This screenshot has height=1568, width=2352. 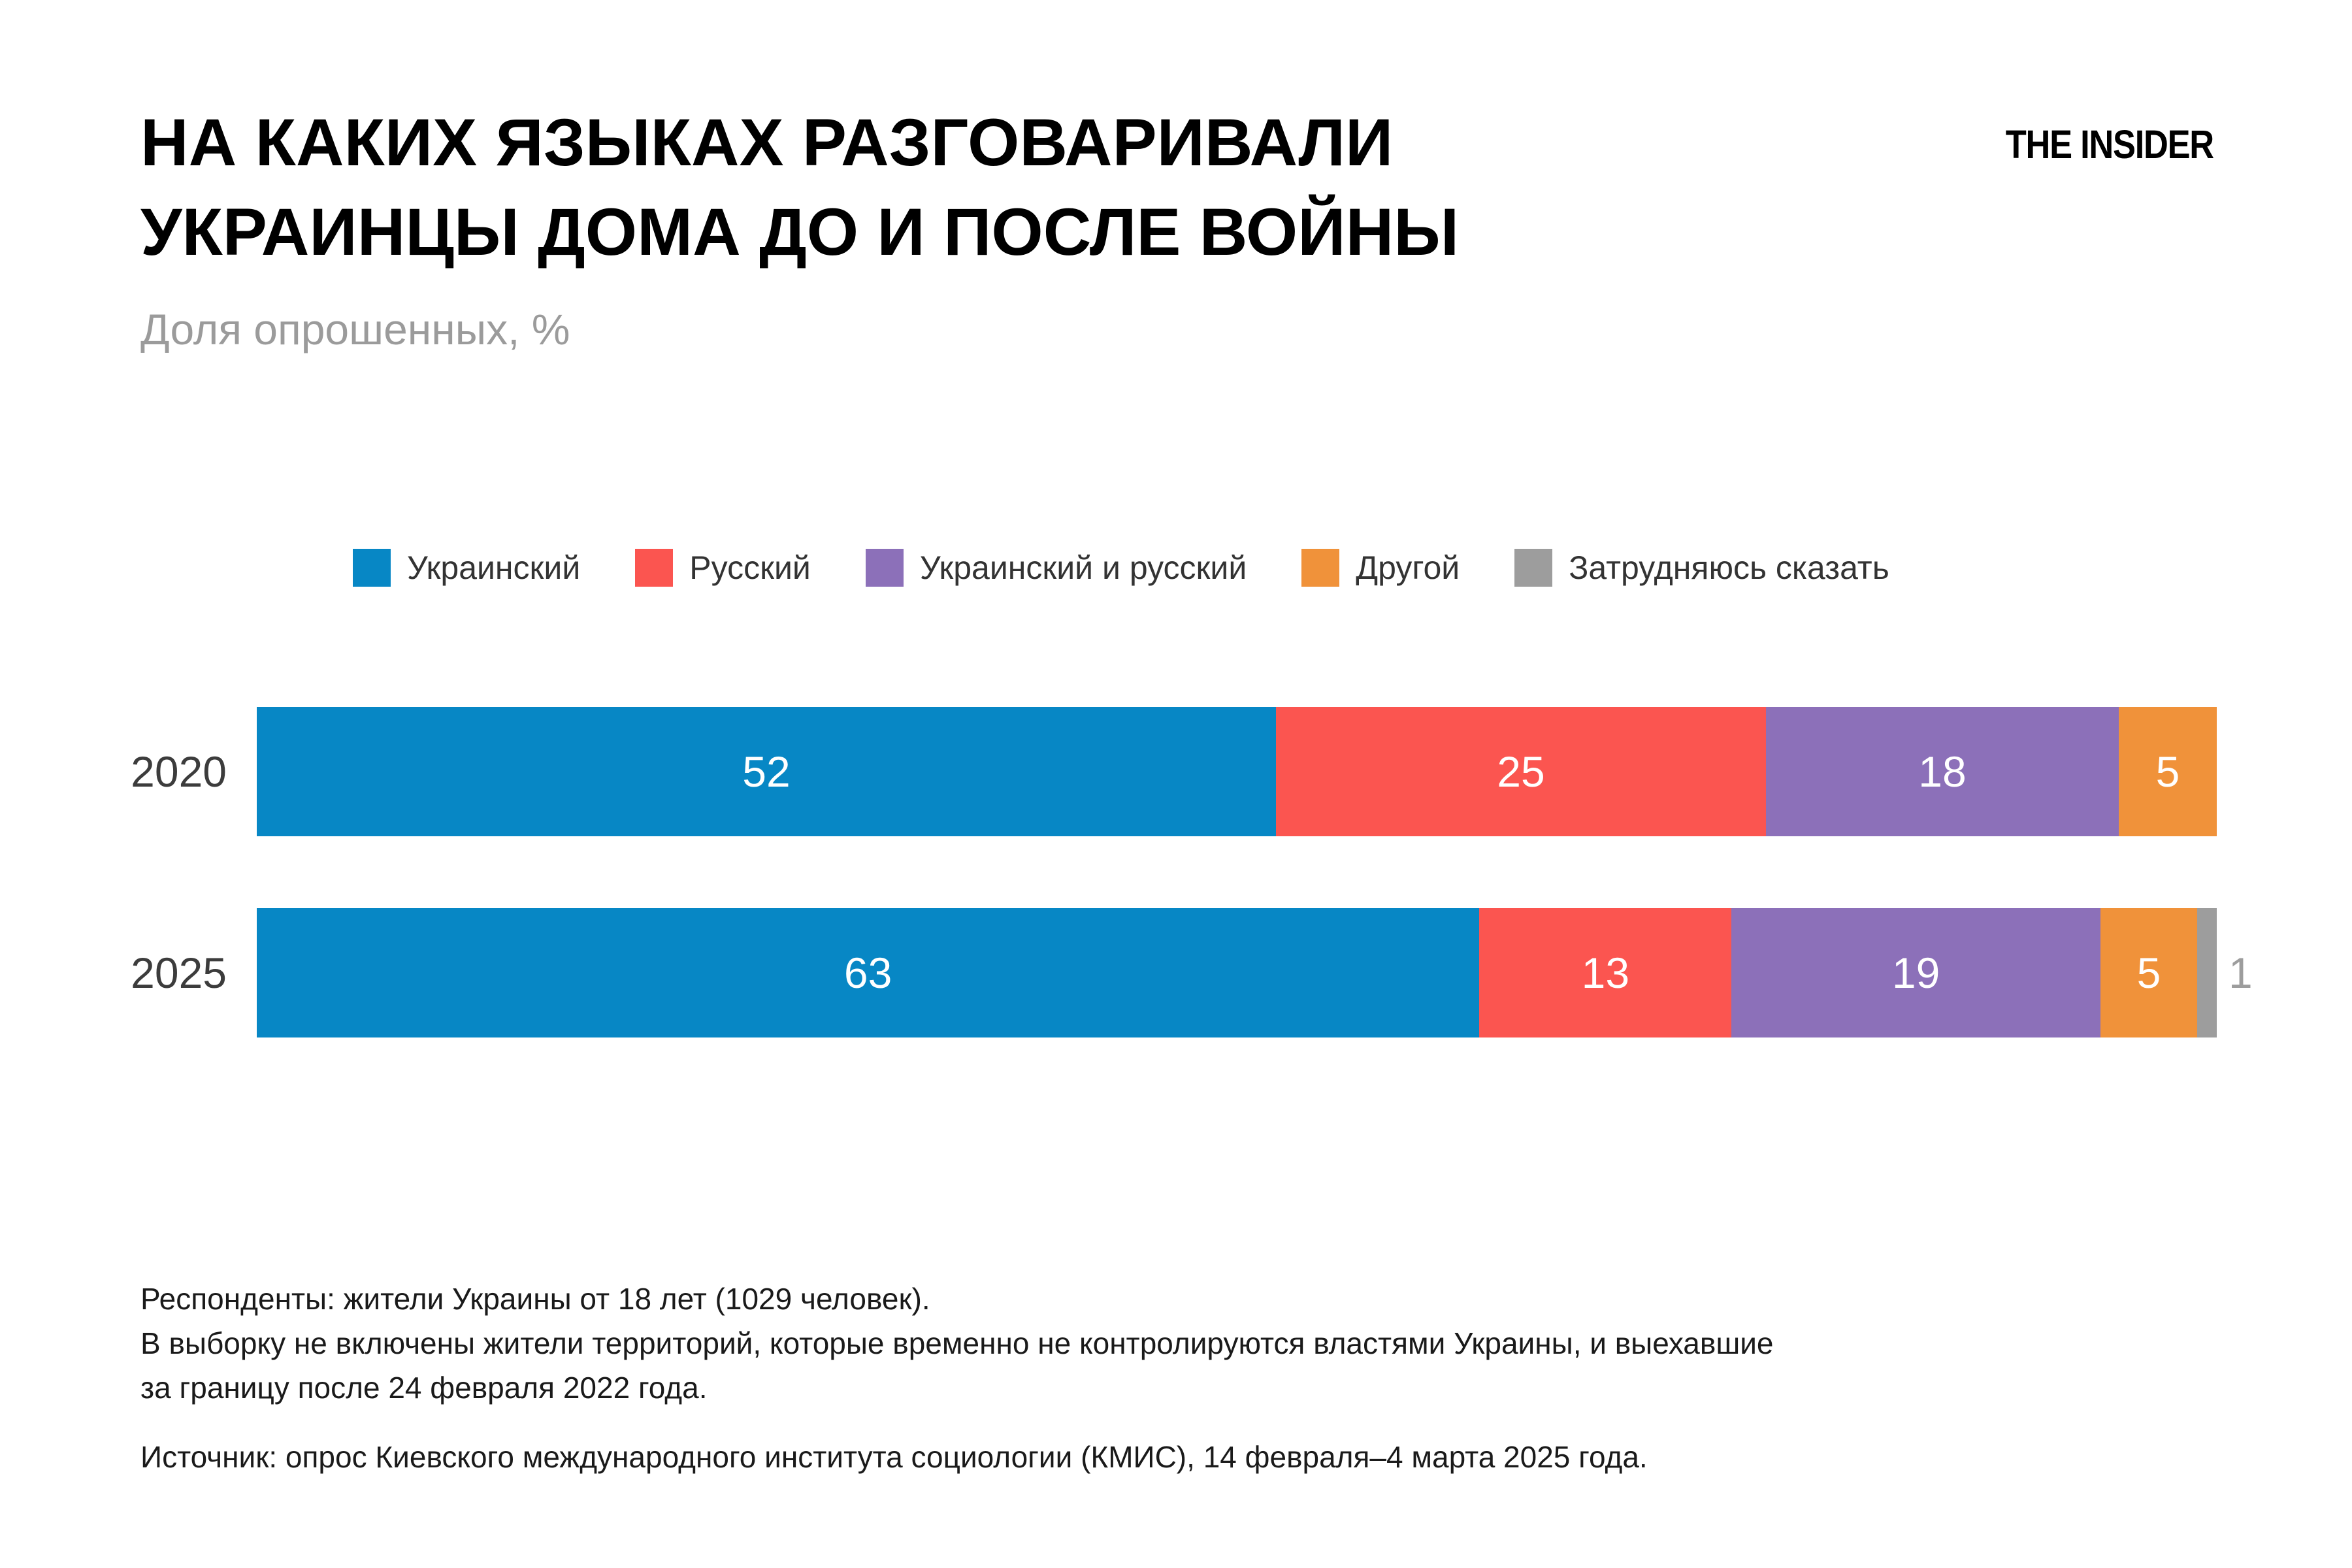 What do you see at coordinates (2241, 973) in the screenshot?
I see `outside-segment-value-hard-to-say: 1` at bounding box center [2241, 973].